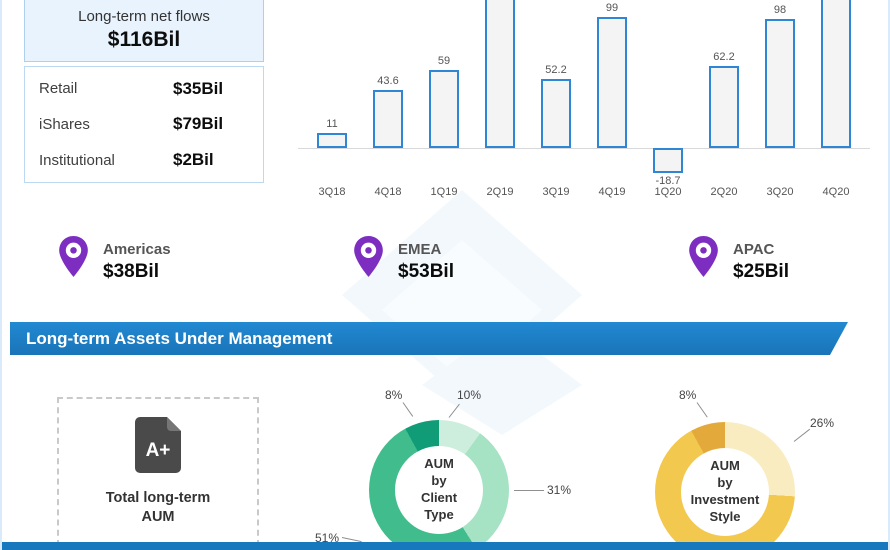 The image size is (890, 550). I want to click on region-value: $25Bil, so click(761, 271).